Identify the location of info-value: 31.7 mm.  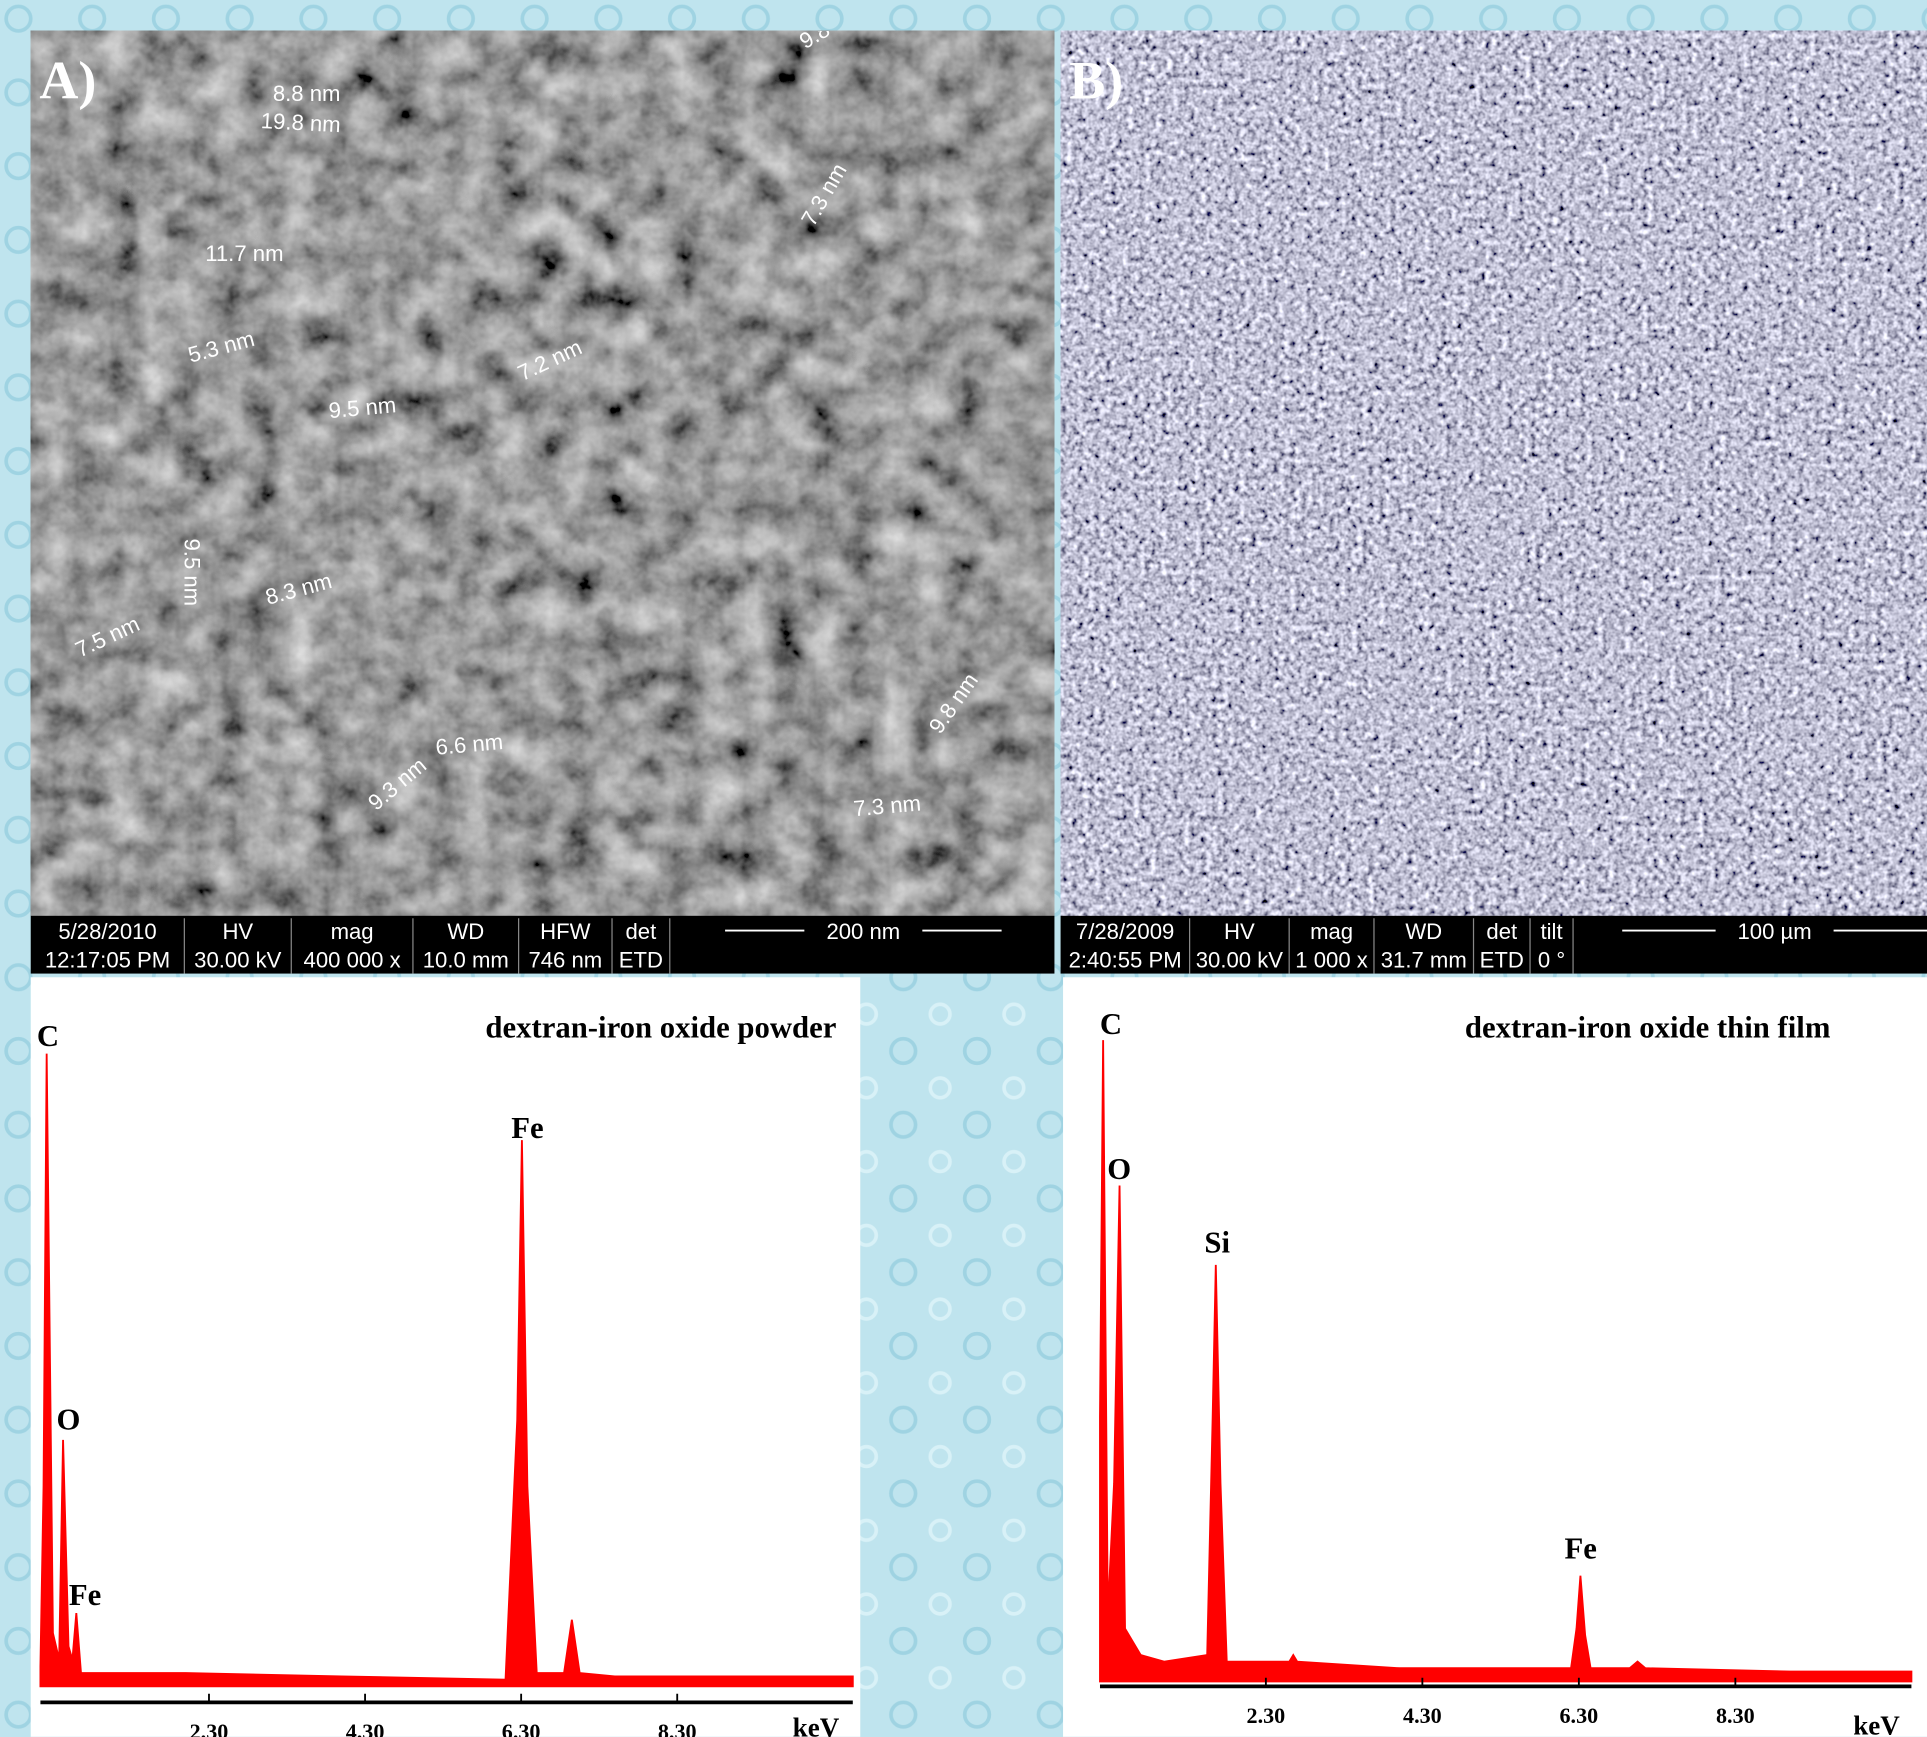
(1424, 959).